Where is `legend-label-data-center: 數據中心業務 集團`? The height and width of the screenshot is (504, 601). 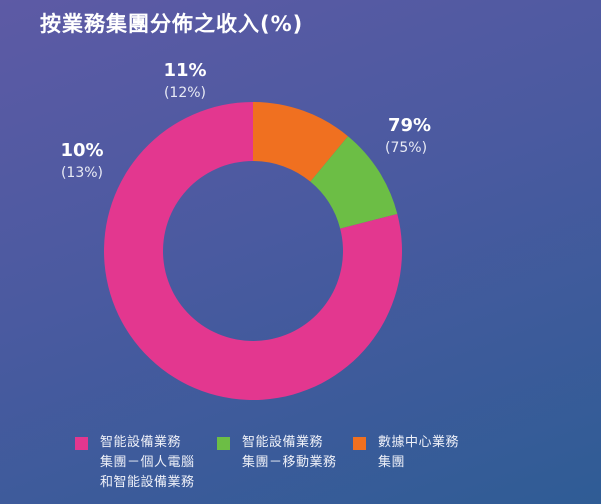 legend-label-data-center: 數據中心業務 集團 is located at coordinates (418, 453).